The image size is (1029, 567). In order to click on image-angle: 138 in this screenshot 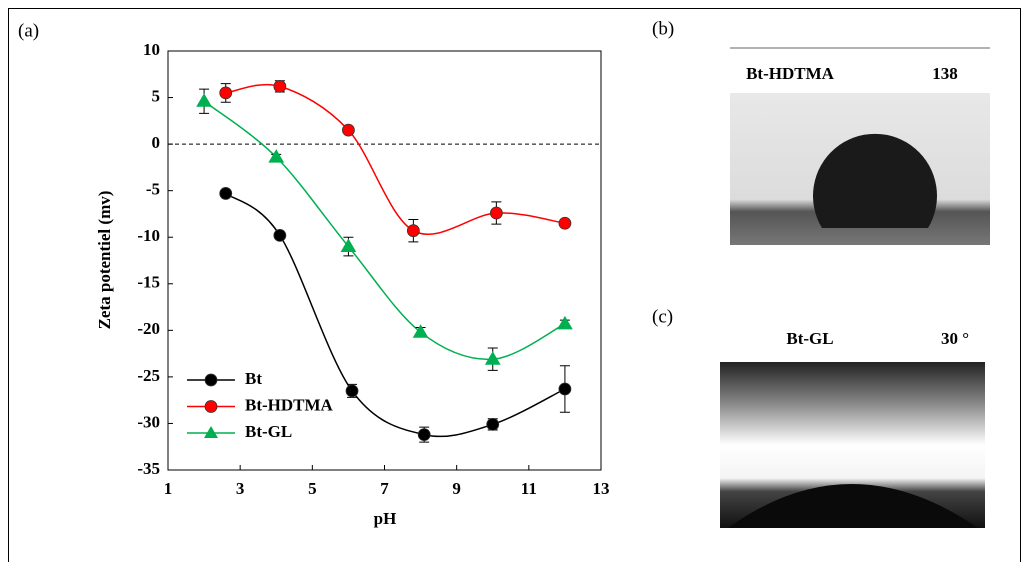, I will do `click(945, 73)`.